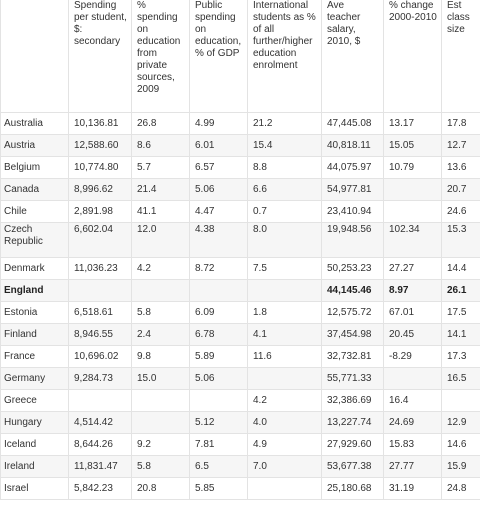  What do you see at coordinates (460, 240) in the screenshot?
I see `class-size-cell: 15.3` at bounding box center [460, 240].